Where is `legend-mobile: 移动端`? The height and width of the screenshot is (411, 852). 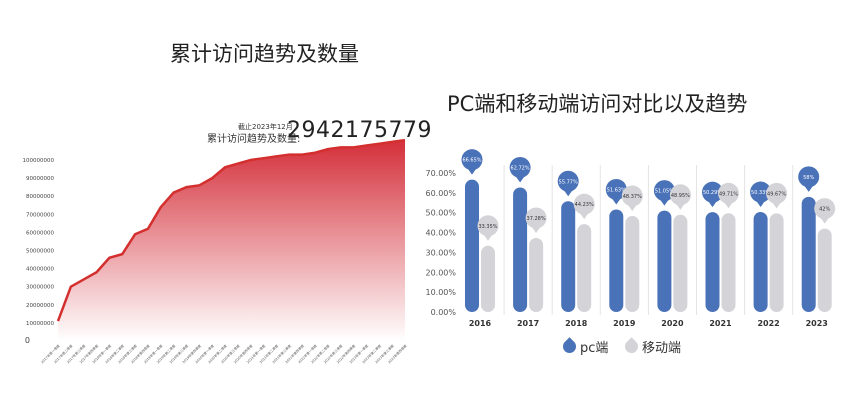
legend-mobile: 移动端 is located at coordinates (652, 346).